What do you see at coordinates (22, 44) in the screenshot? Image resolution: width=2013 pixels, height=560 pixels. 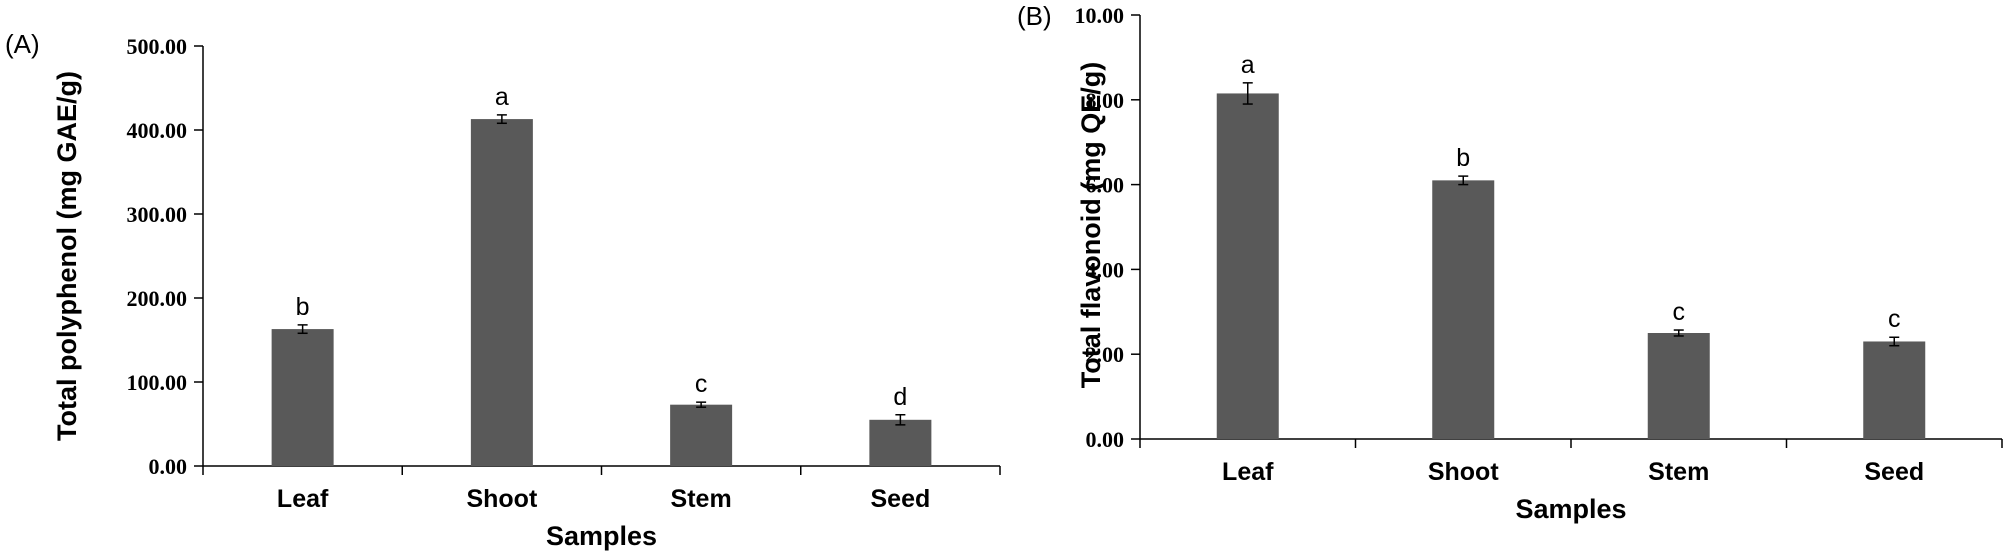 I see `panel-label: (A)` at bounding box center [22, 44].